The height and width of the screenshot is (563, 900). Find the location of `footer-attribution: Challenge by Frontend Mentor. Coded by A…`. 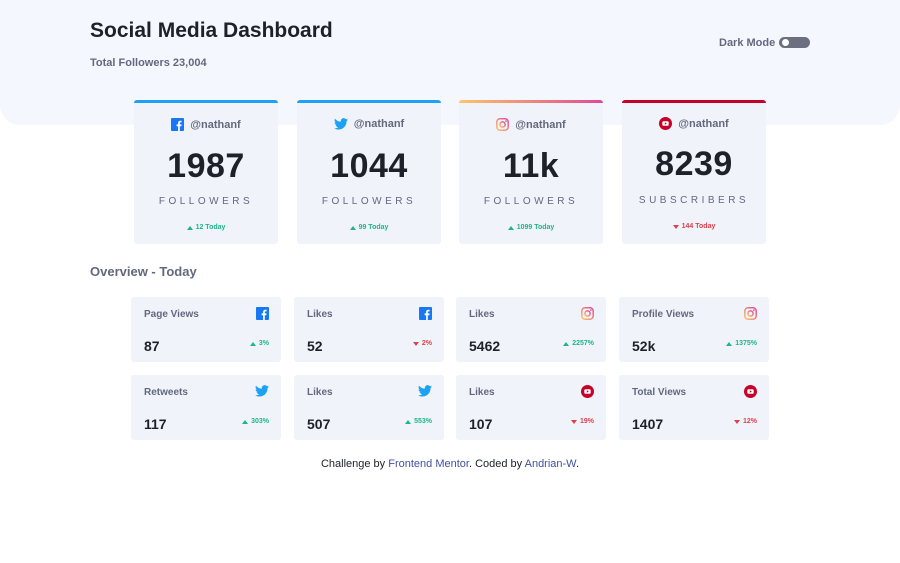

footer-attribution: Challenge by Frontend Mentor. Coded by A… is located at coordinates (450, 464).